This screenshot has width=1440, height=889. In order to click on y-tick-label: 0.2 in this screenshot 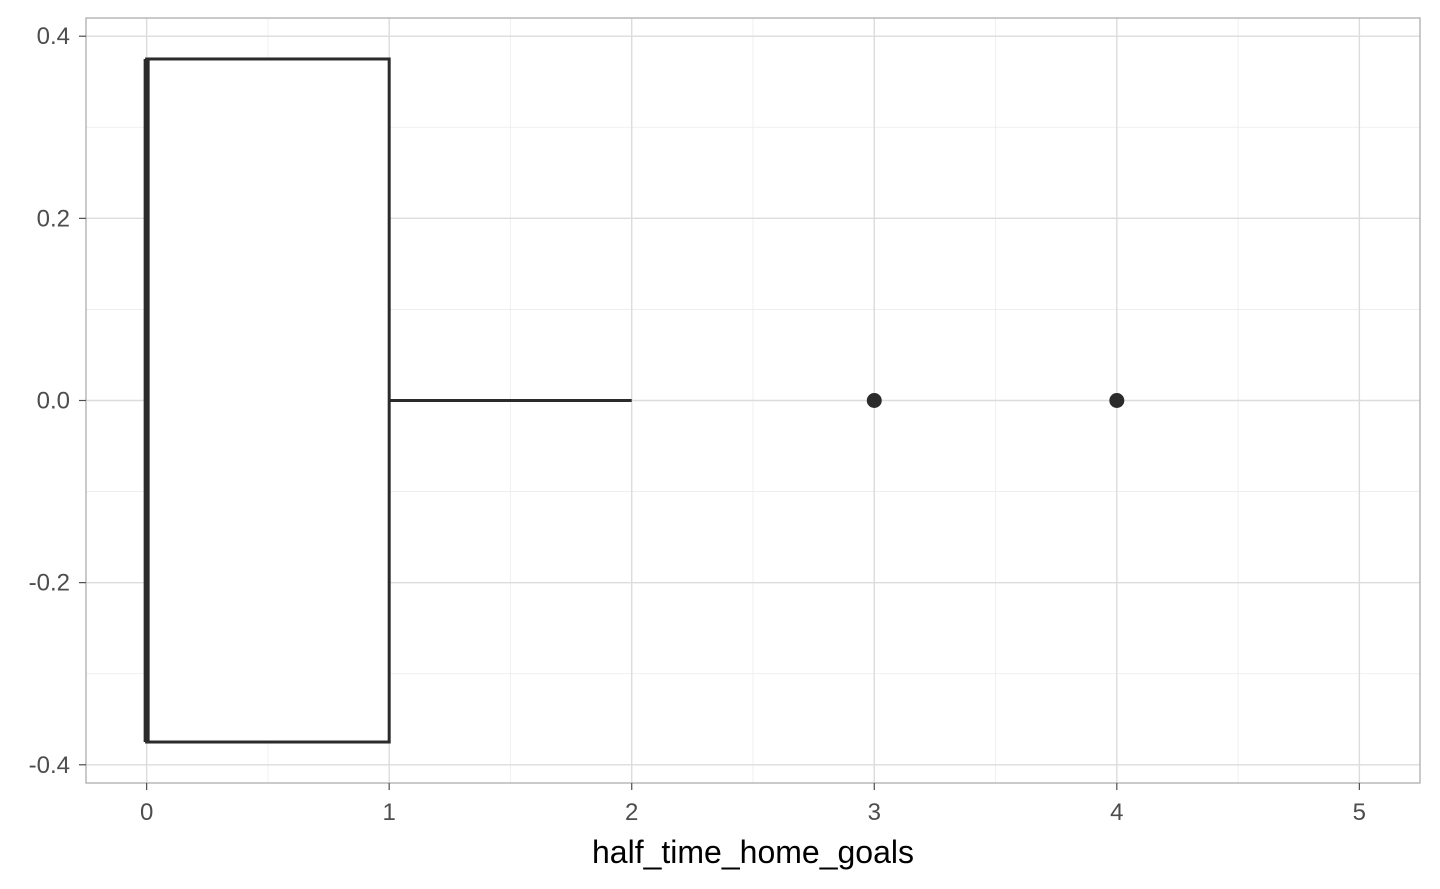, I will do `click(53, 218)`.